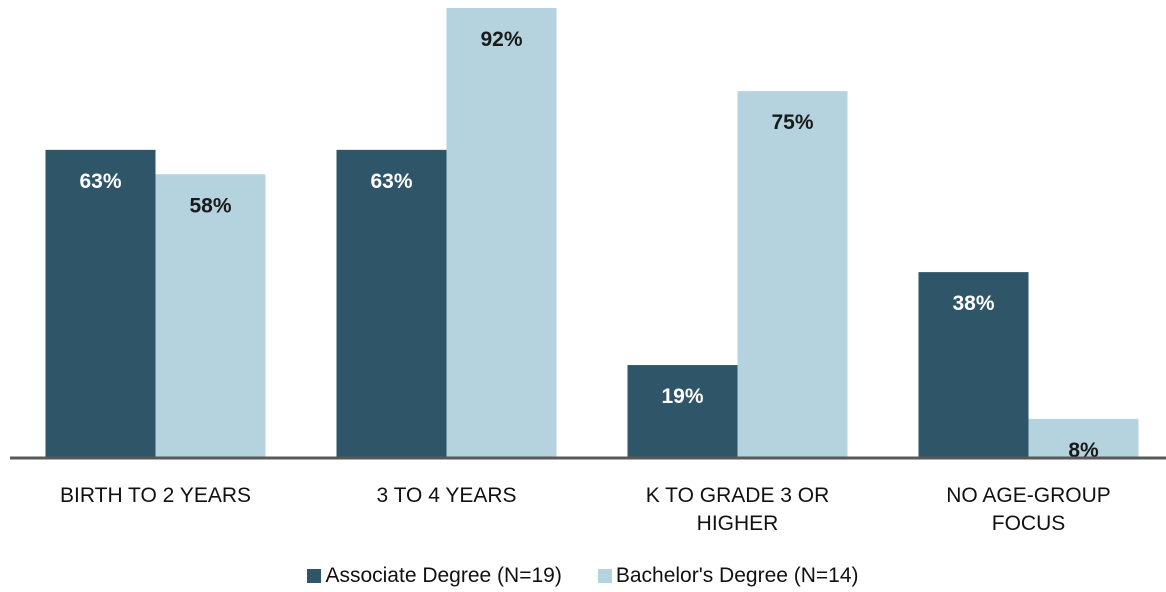  What do you see at coordinates (443, 575) in the screenshot?
I see `legend-label: Associate Degree (N=19)` at bounding box center [443, 575].